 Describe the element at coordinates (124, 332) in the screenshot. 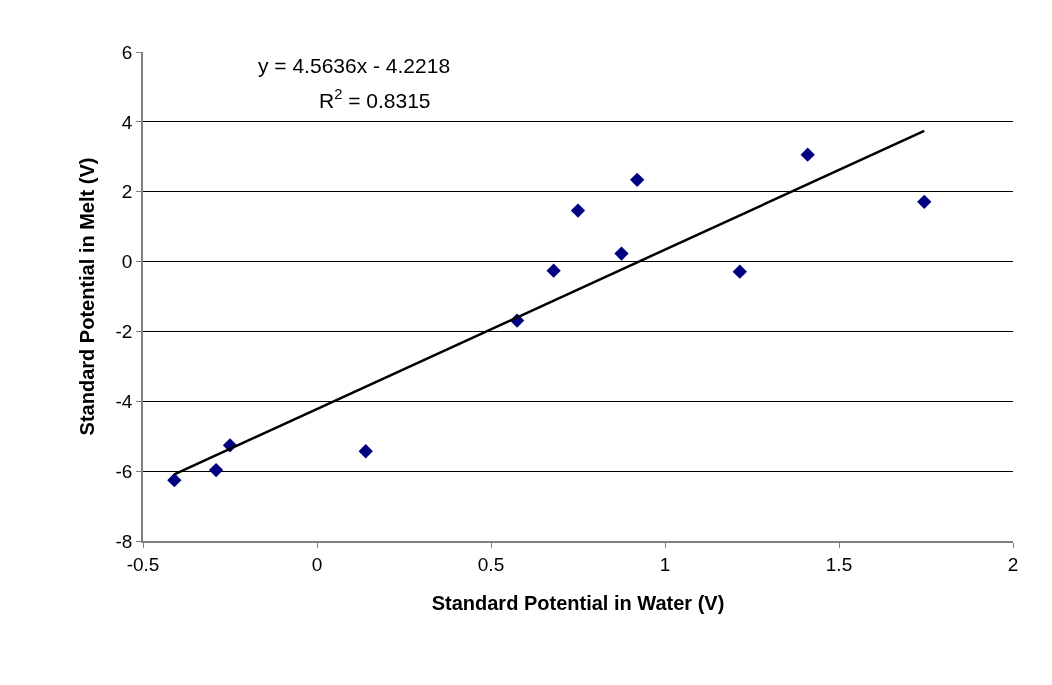

I see `y-tick-label: -2` at that location.